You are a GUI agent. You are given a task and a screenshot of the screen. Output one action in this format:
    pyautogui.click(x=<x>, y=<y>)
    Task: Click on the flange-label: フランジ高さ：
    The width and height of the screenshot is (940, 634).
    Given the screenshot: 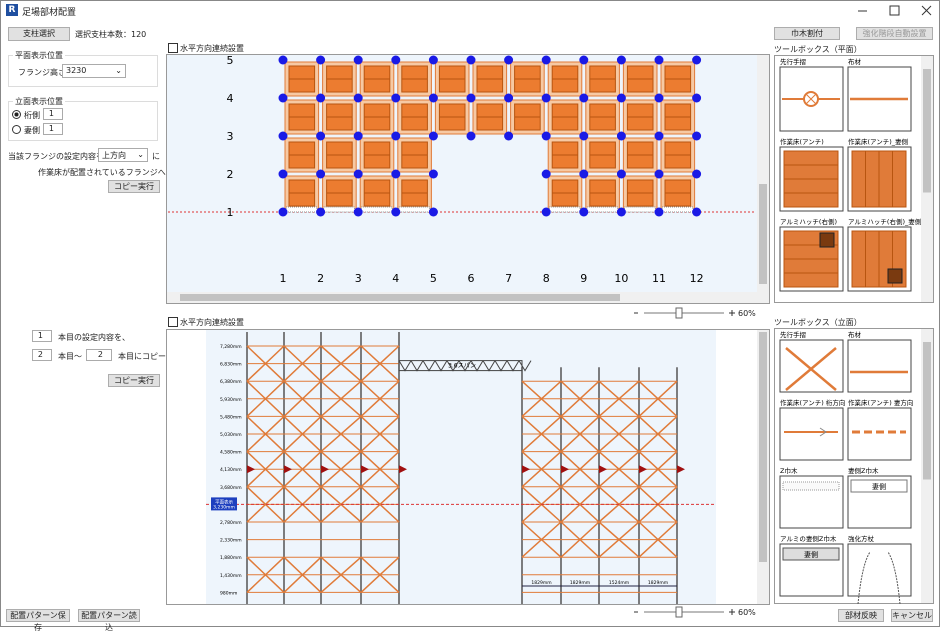 What is the action you would take?
    pyautogui.click(x=46, y=72)
    